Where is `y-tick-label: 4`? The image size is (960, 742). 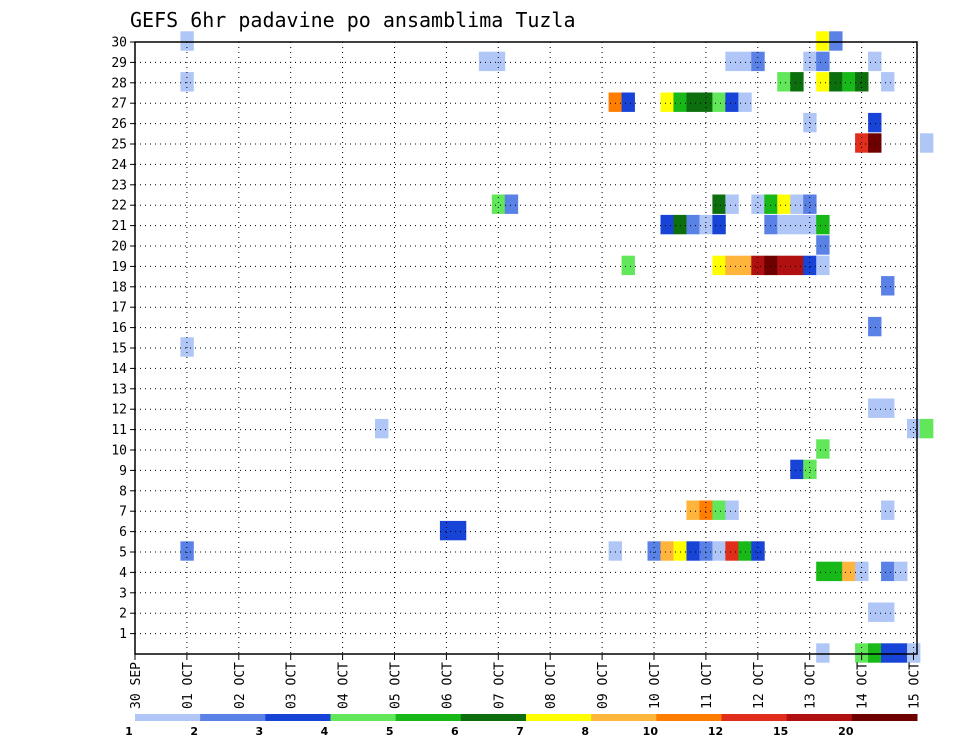 y-tick-label: 4 is located at coordinates (123, 573).